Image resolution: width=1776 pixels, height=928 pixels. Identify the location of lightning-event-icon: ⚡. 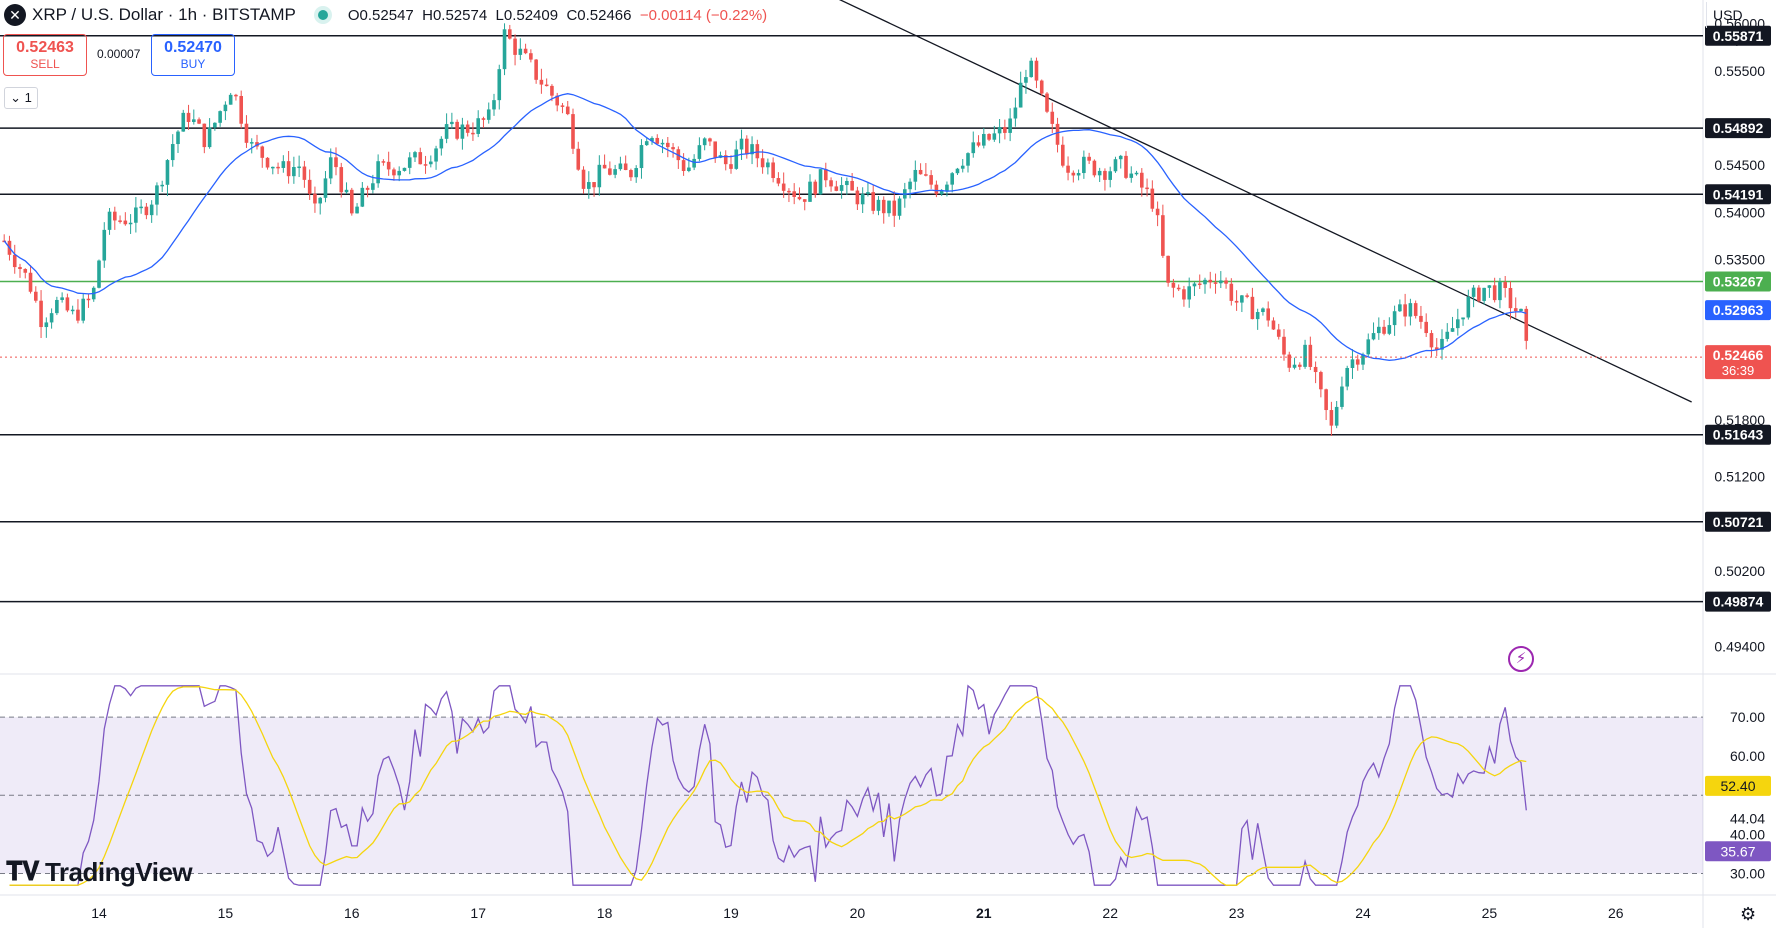
(1521, 659).